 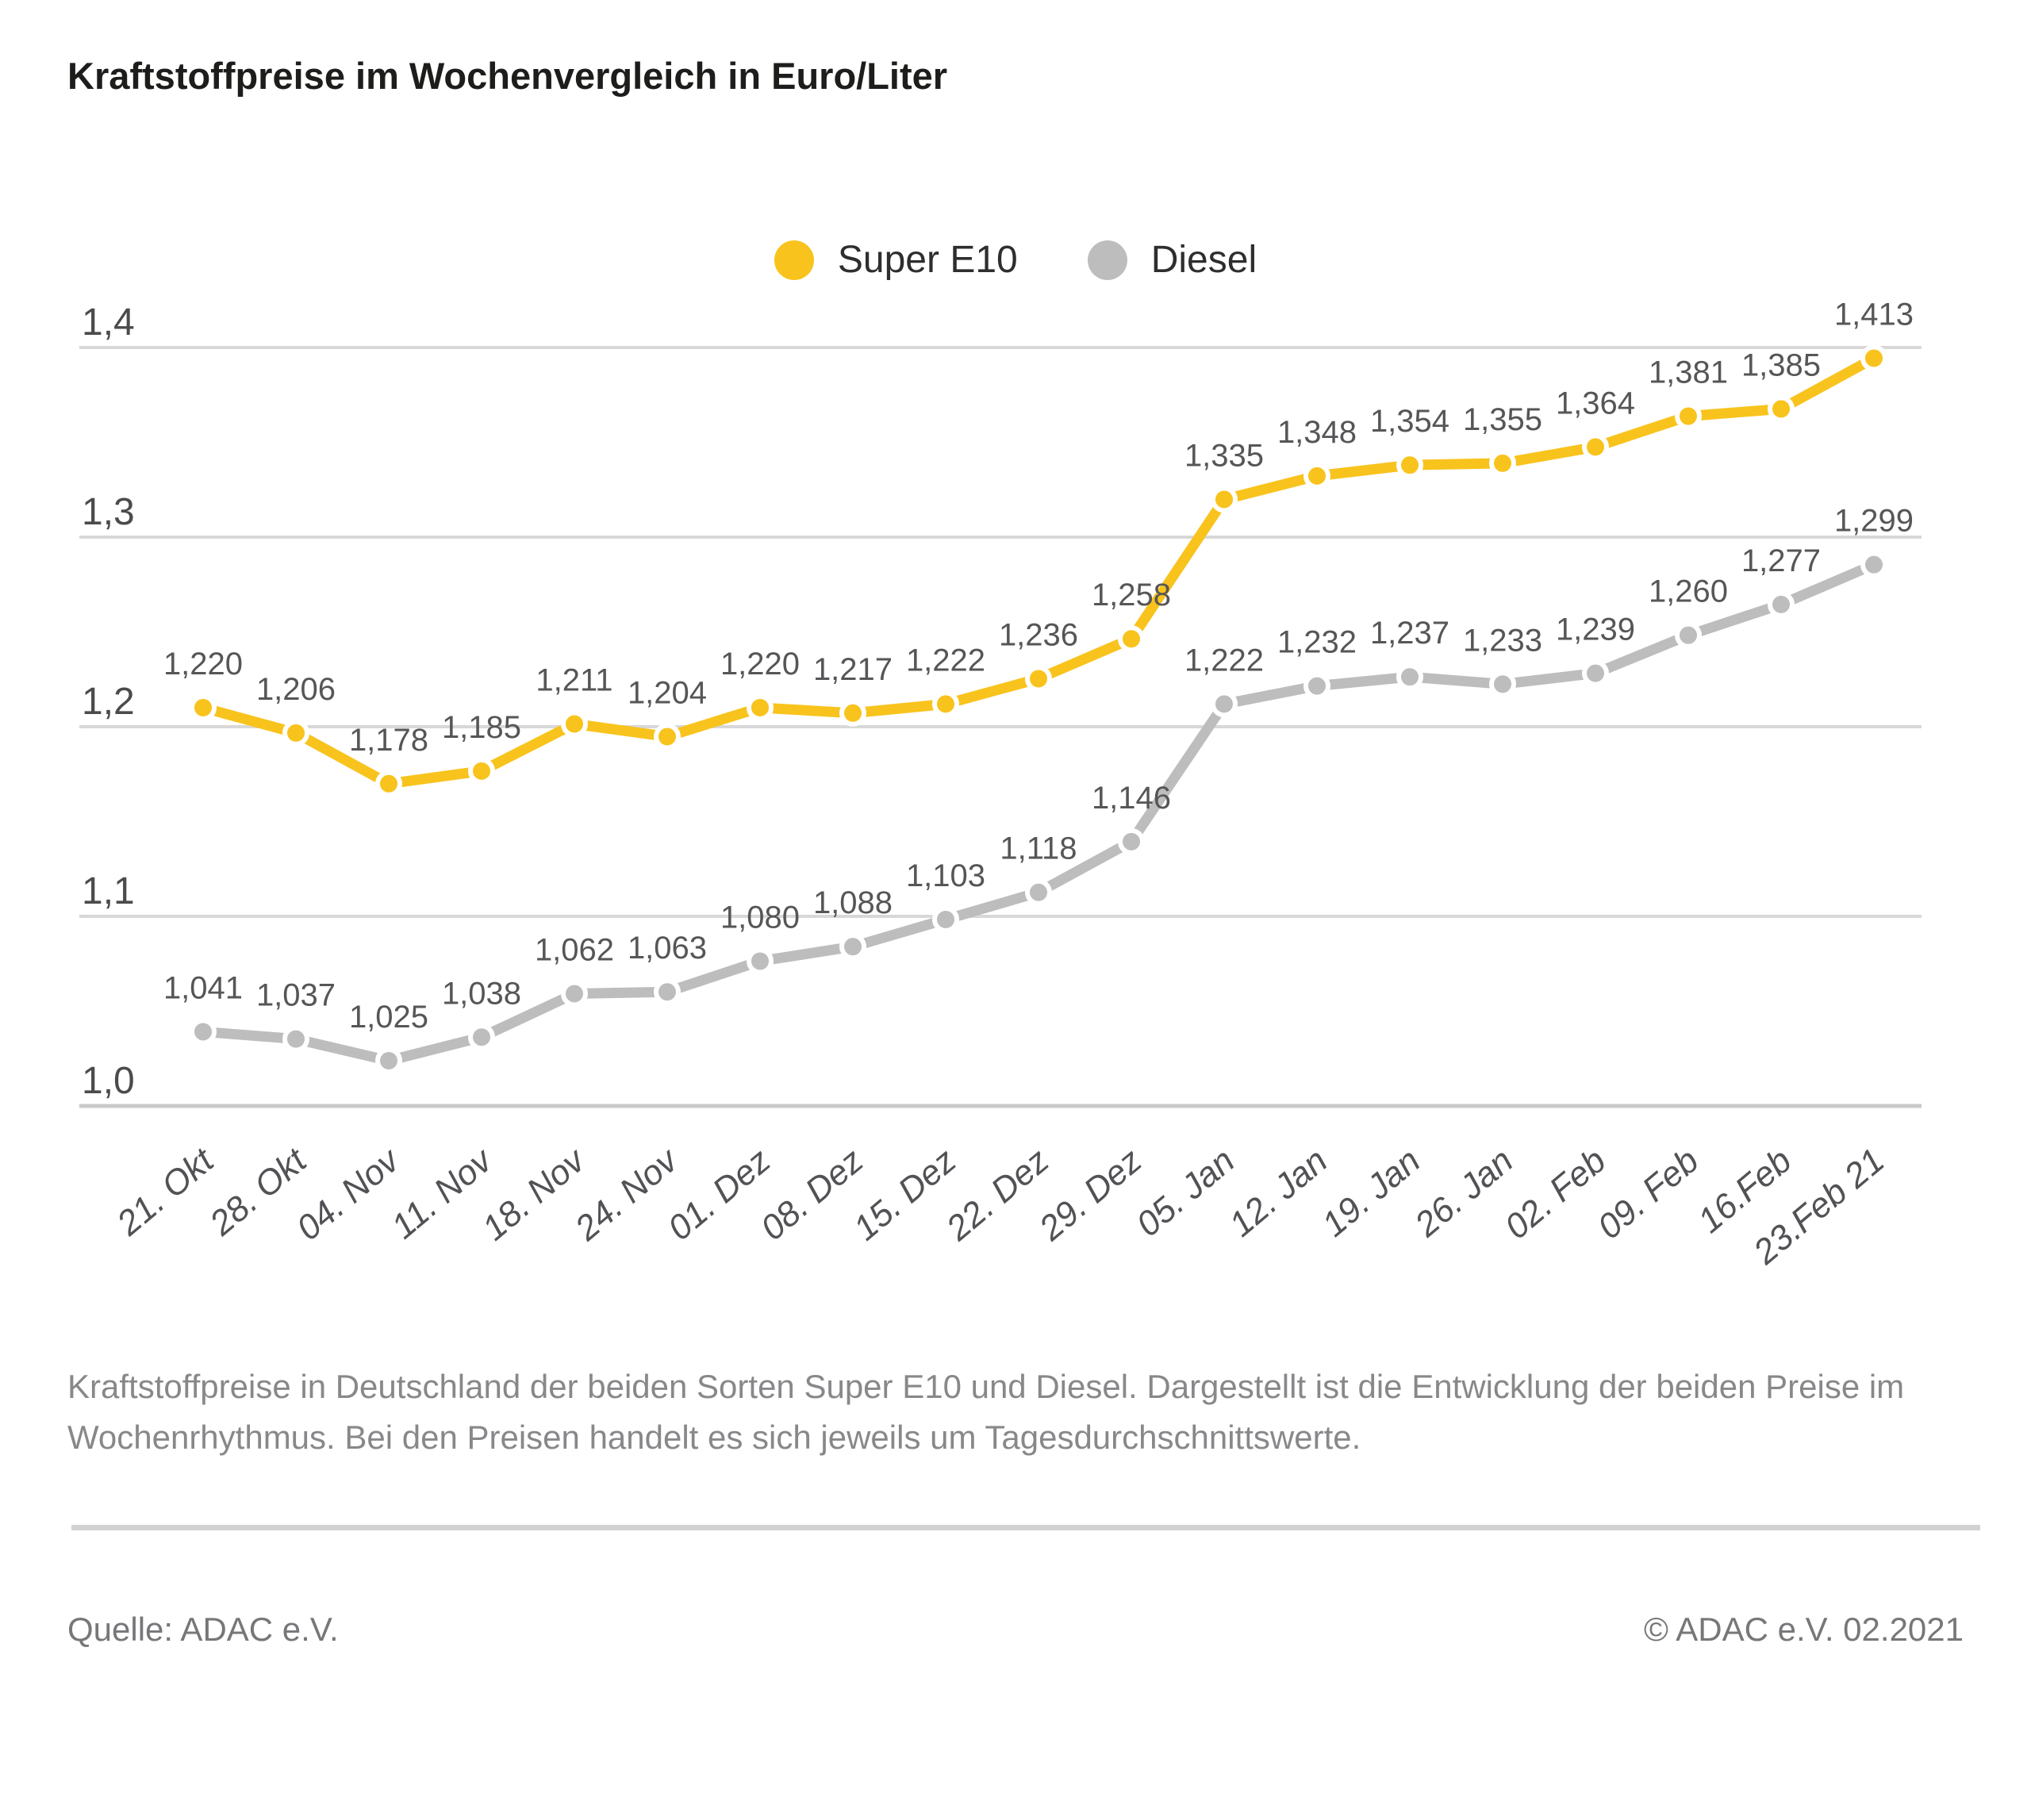 I want to click on x-axis-tick-label: 21. Okt, so click(x=165, y=1191).